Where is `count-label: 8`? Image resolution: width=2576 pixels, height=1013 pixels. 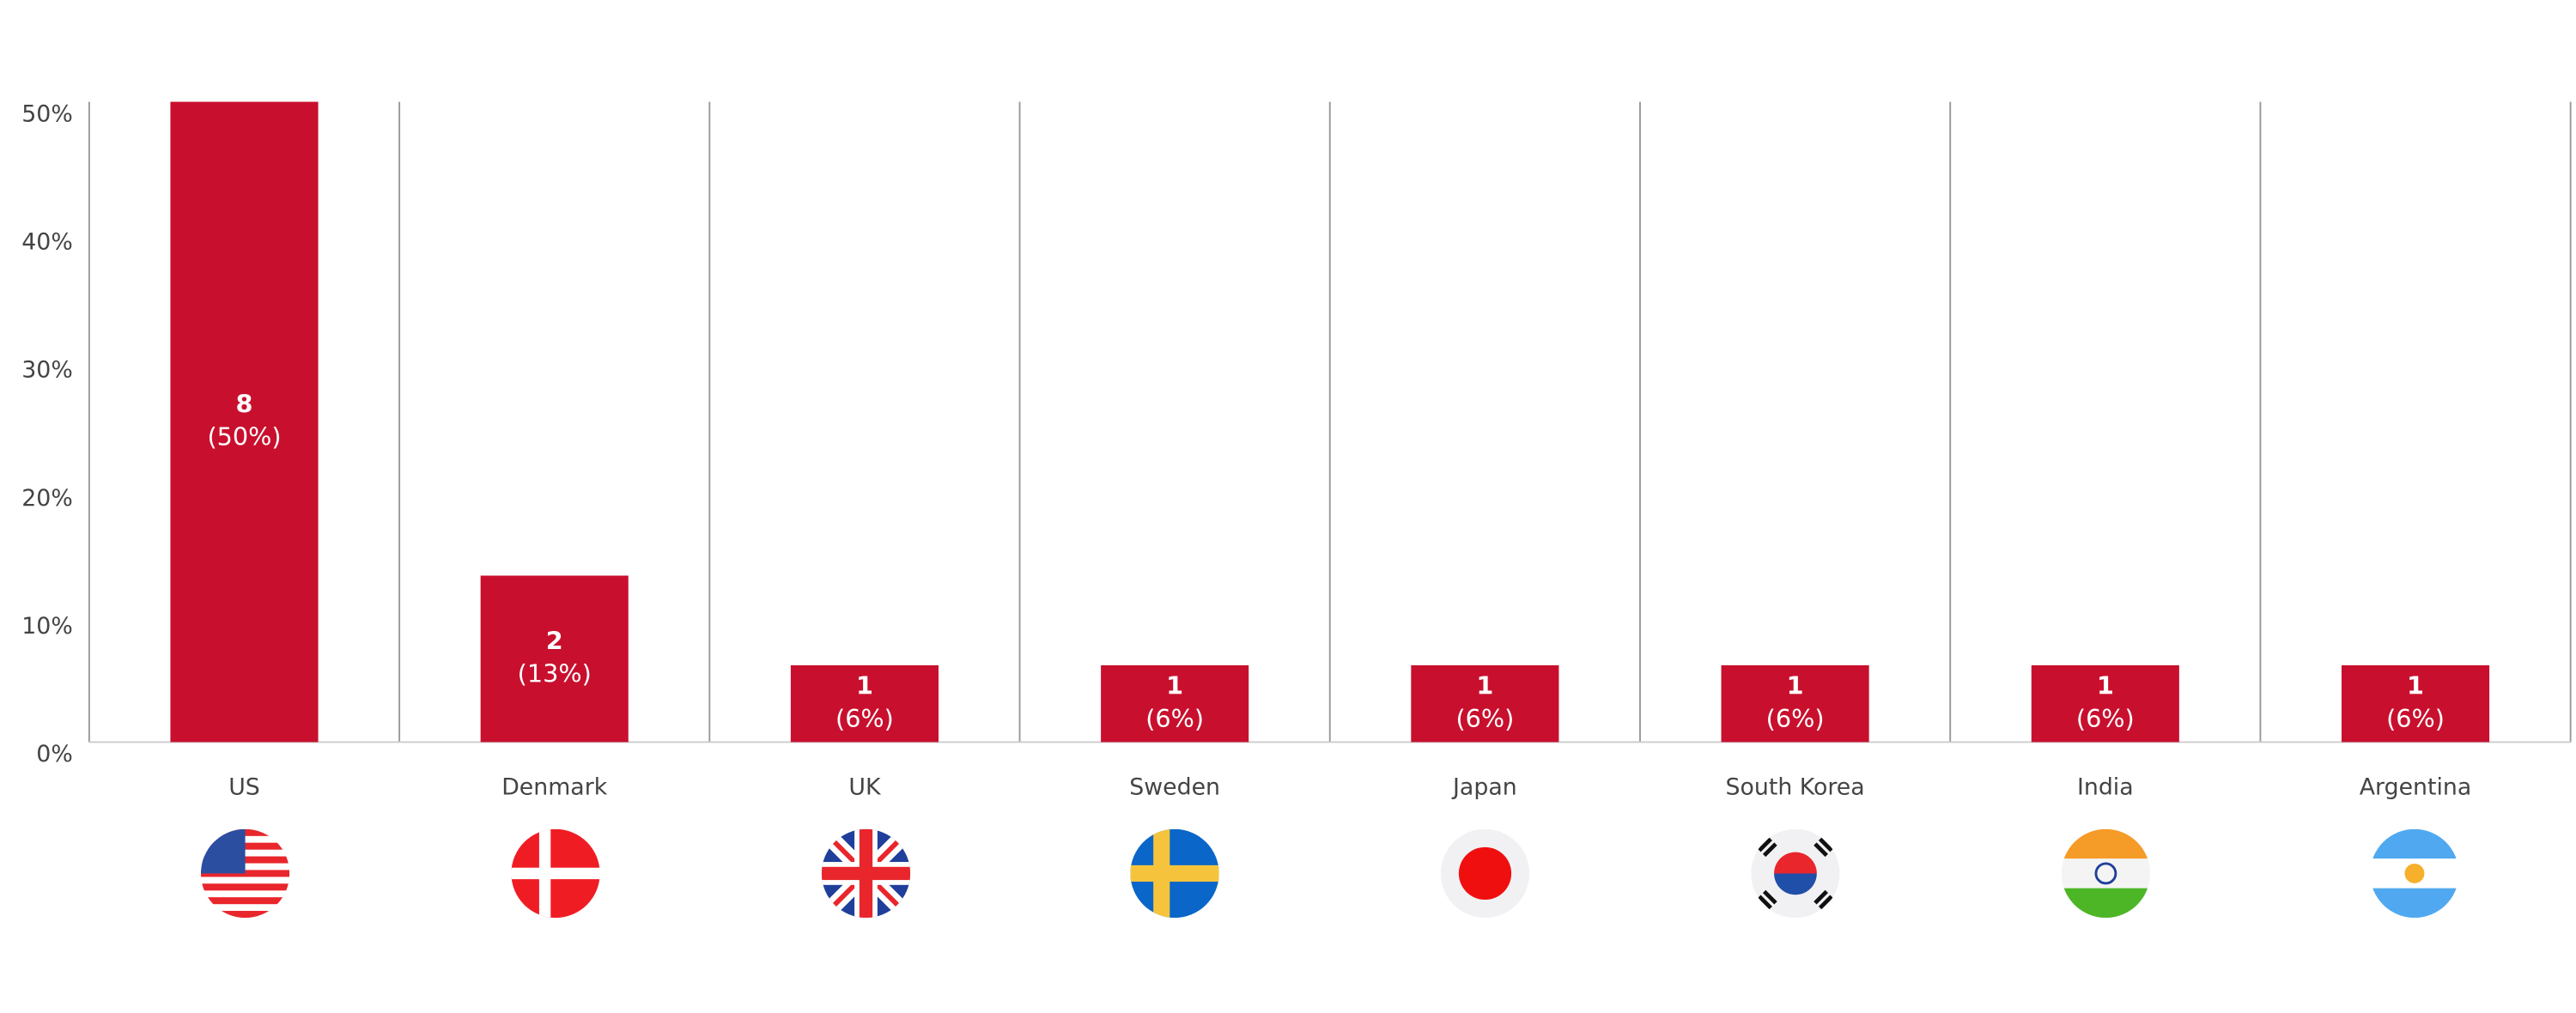
count-label: 8 is located at coordinates (244, 403).